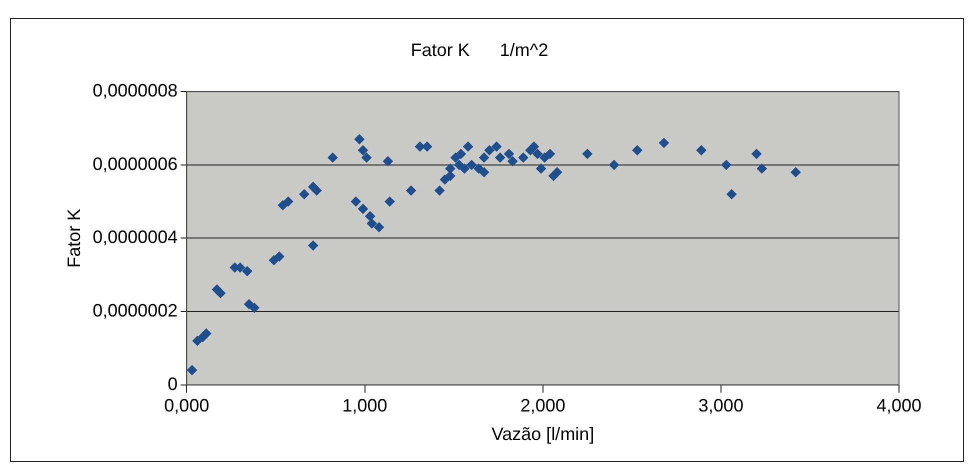 The width and height of the screenshot is (974, 470). What do you see at coordinates (135, 164) in the screenshot?
I see `y-tick-label: 0,0000006` at bounding box center [135, 164].